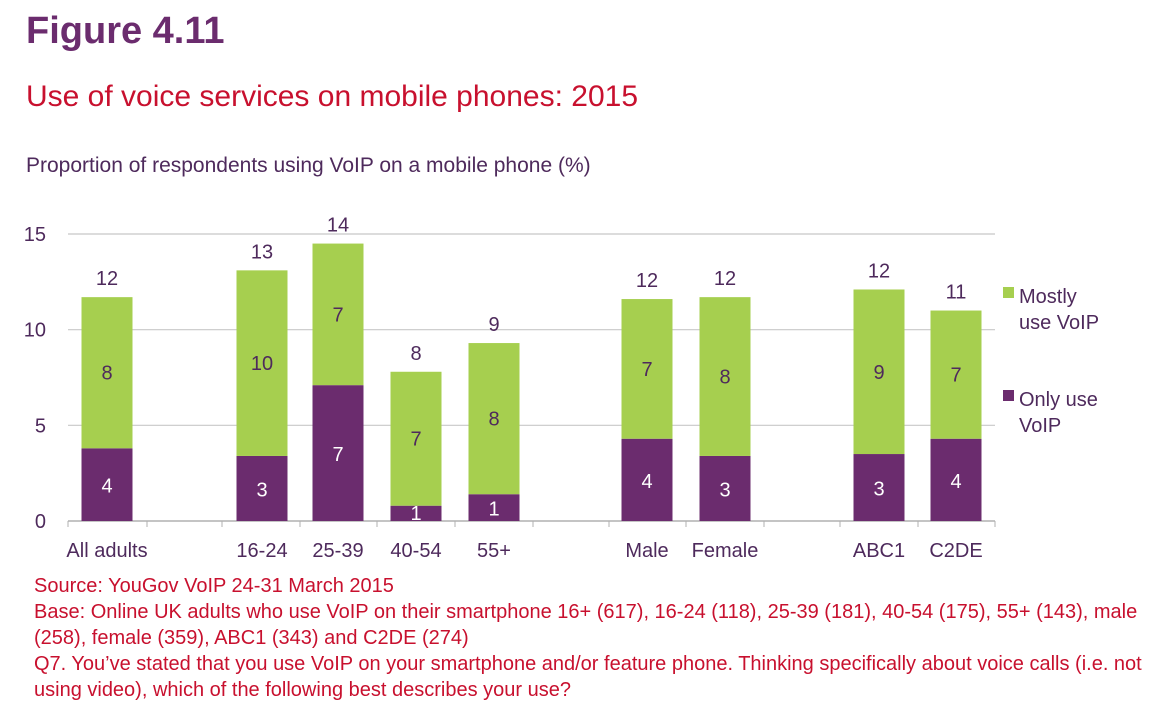  What do you see at coordinates (337, 551) in the screenshot?
I see `x-category-label: 25-39` at bounding box center [337, 551].